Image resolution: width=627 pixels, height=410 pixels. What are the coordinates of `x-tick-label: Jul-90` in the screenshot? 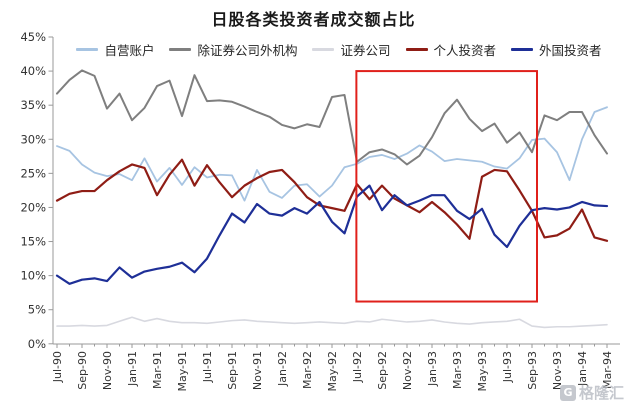 It's located at (57, 367).